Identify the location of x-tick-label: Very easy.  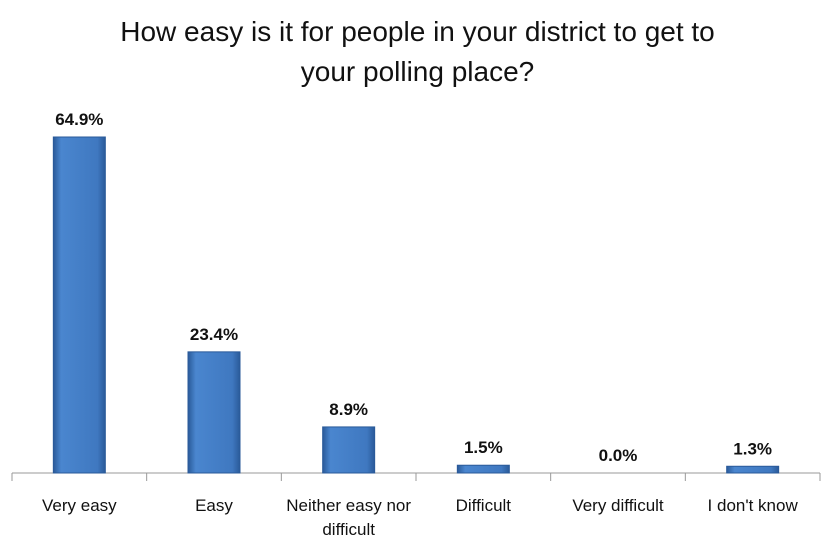
(79, 505).